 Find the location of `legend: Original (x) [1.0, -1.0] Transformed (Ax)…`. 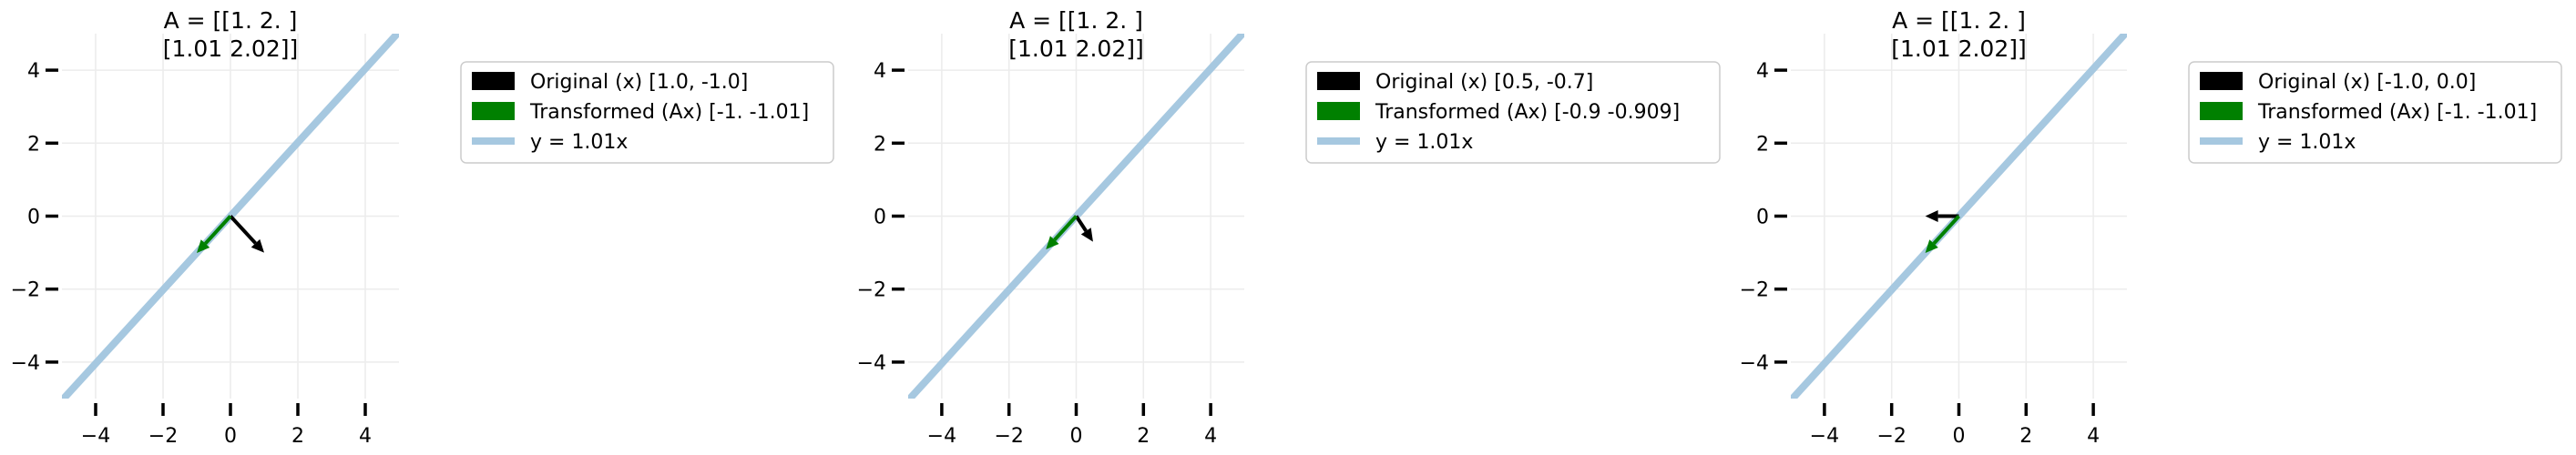

legend: Original (x) [1.0, -1.0] Transformed (Ax)… is located at coordinates (647, 113).